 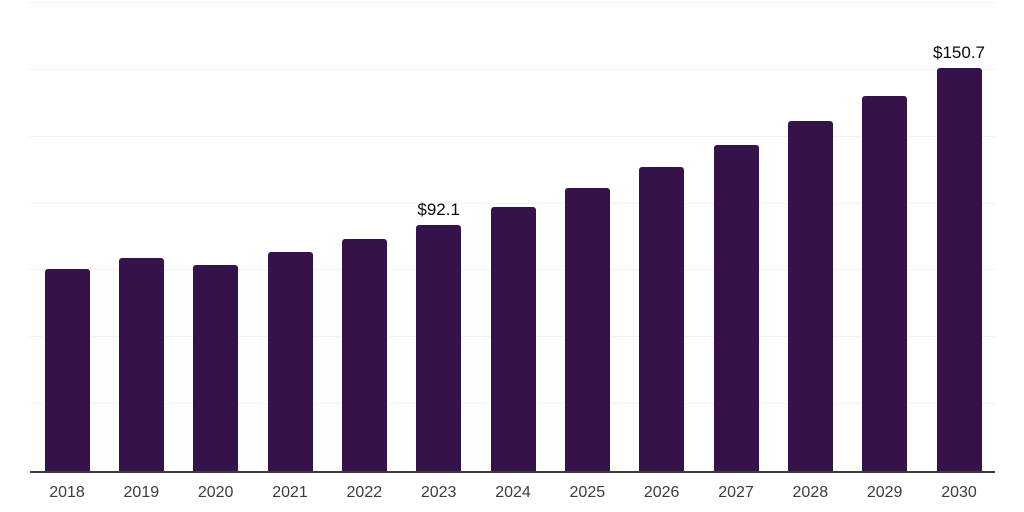 I want to click on x-tick-label-2028: 2028, so click(x=810, y=492).